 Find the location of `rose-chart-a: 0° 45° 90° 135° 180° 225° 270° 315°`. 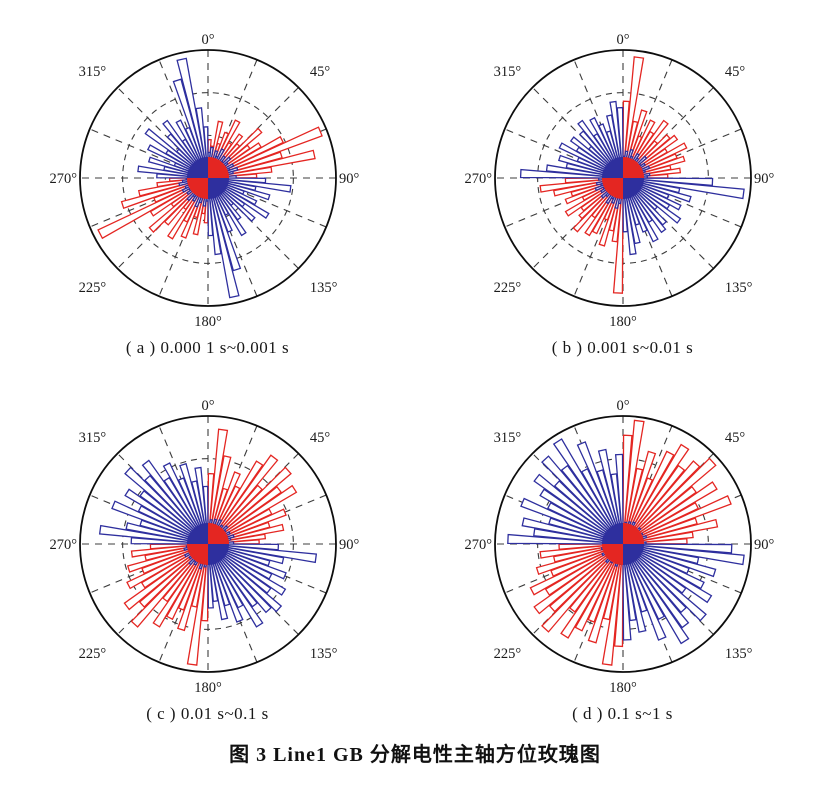

rose-chart-a: 0° 45° 90° 135° 180° 225° 270° 315° is located at coordinates (204, 181).